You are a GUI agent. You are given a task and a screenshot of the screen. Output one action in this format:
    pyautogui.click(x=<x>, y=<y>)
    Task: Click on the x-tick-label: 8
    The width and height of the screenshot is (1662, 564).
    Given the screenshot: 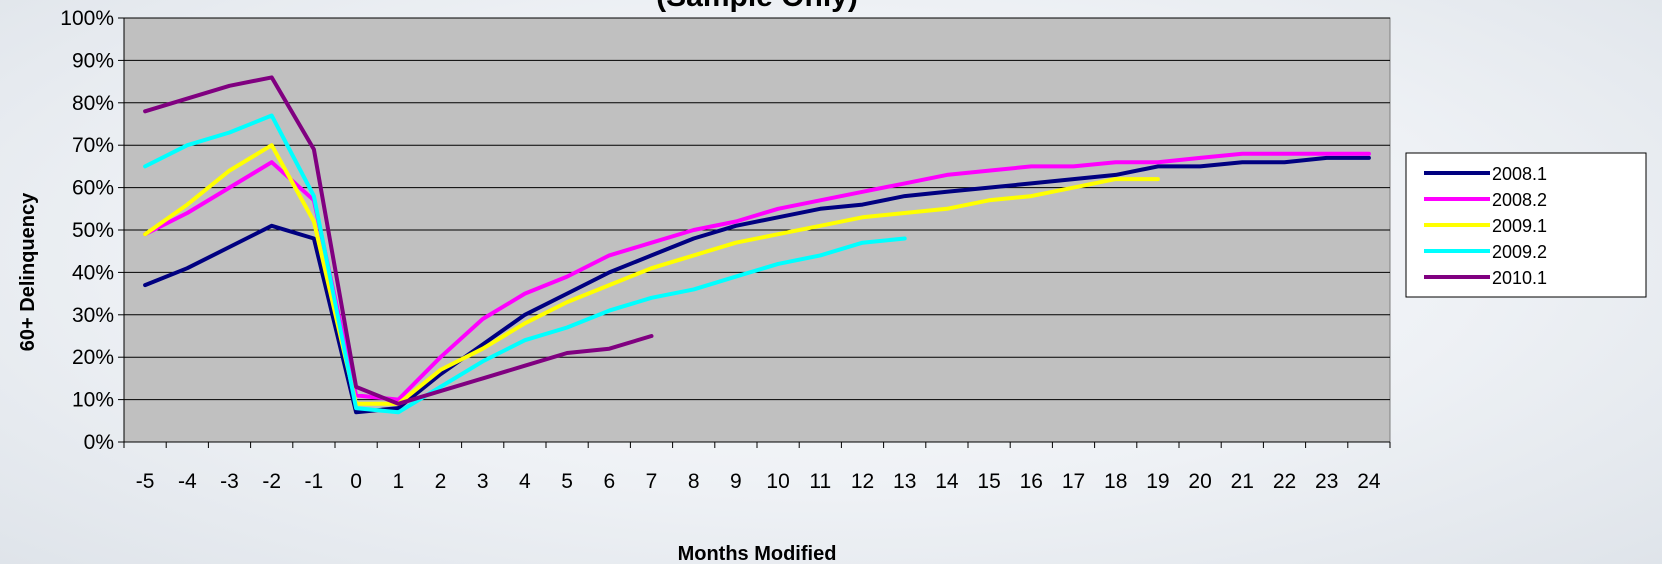 What is the action you would take?
    pyautogui.click(x=694, y=481)
    